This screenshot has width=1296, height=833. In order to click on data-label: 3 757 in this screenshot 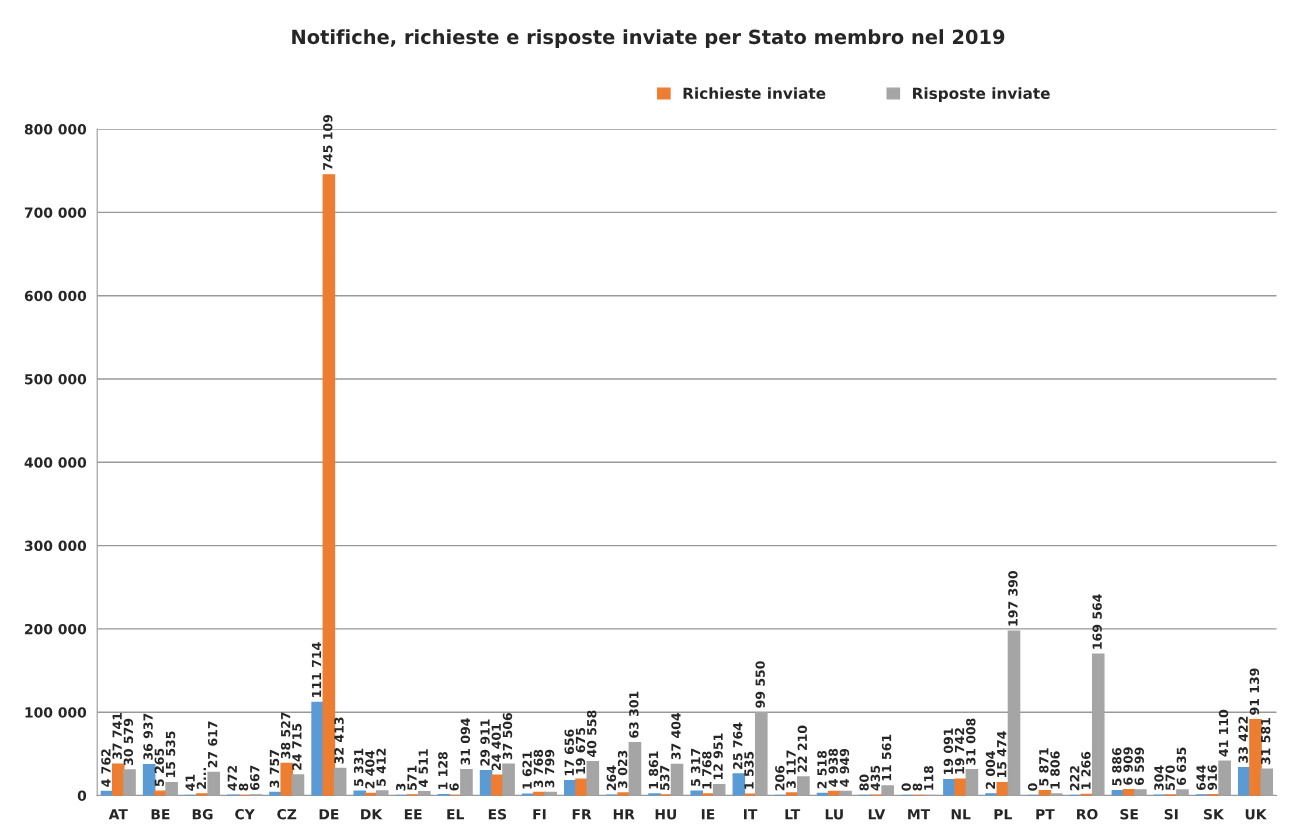, I will do `click(274, 769)`.